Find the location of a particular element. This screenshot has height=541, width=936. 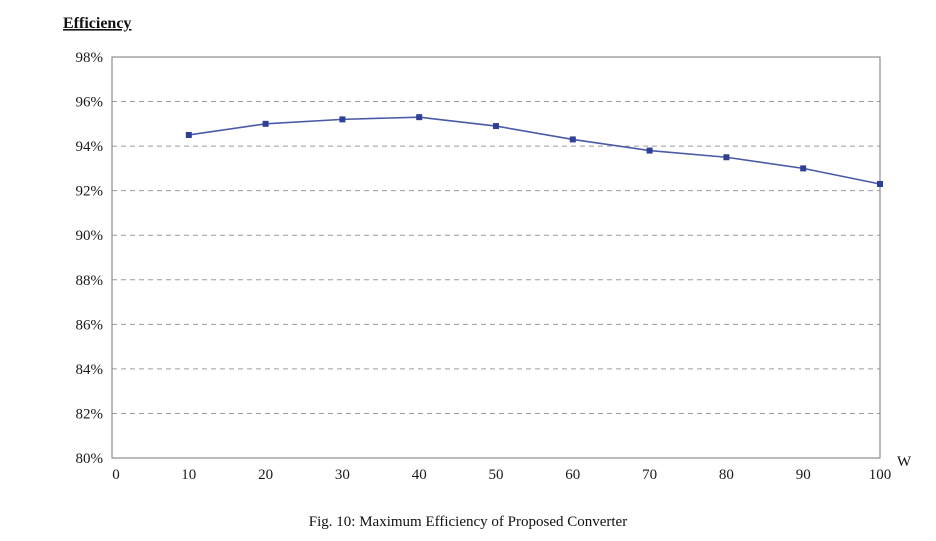

y-tick-label: 82% is located at coordinates (90, 414).